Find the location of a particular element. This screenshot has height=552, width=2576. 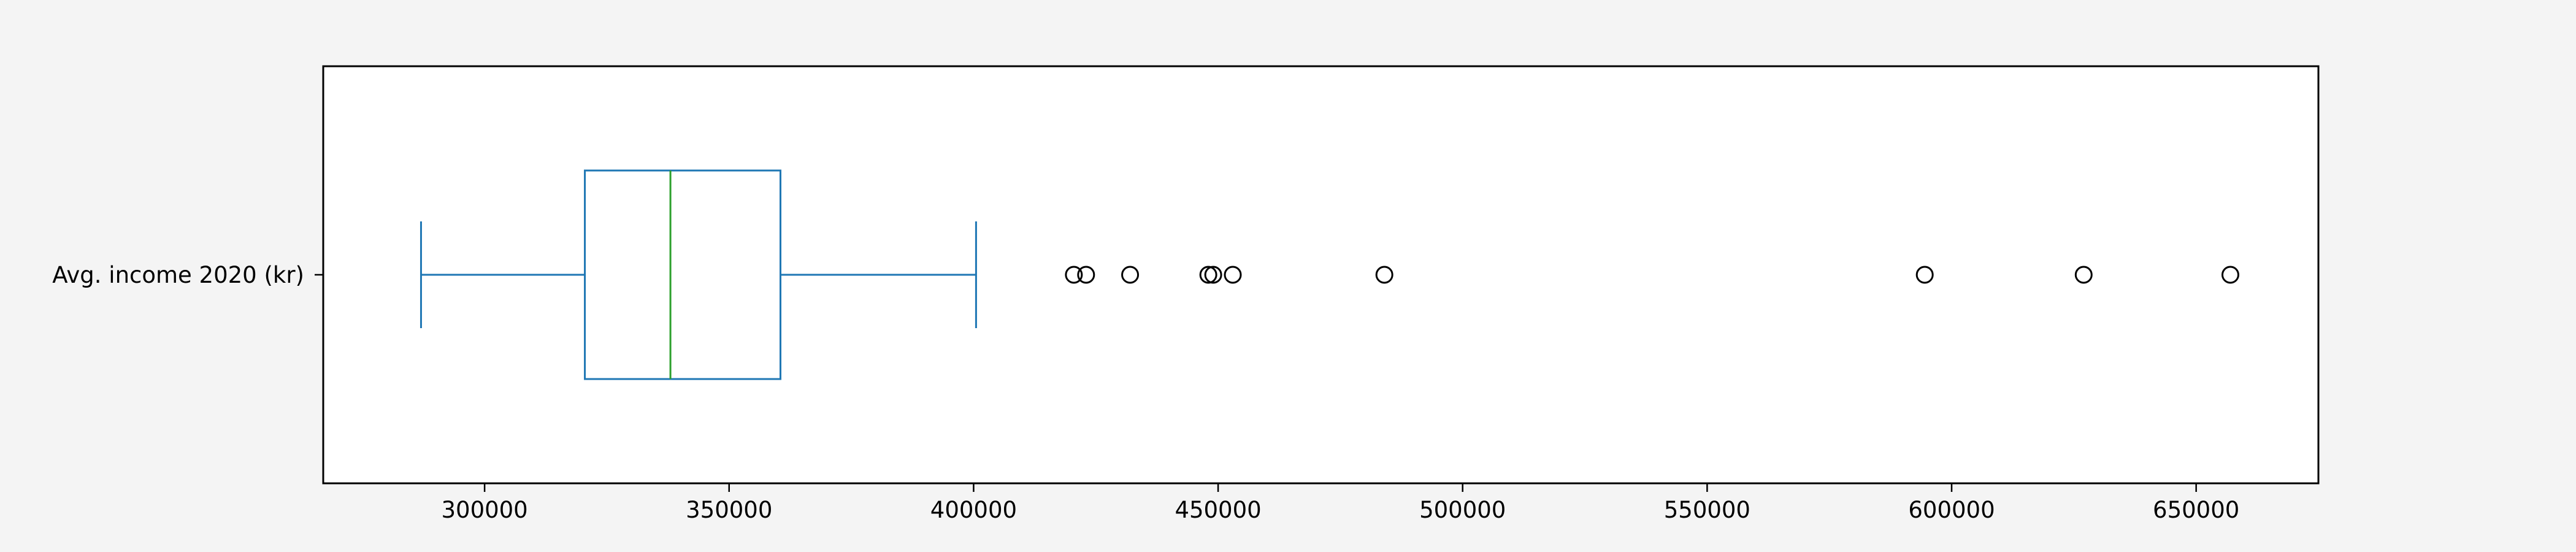

x-tick-label: 650000 is located at coordinates (2196, 510).